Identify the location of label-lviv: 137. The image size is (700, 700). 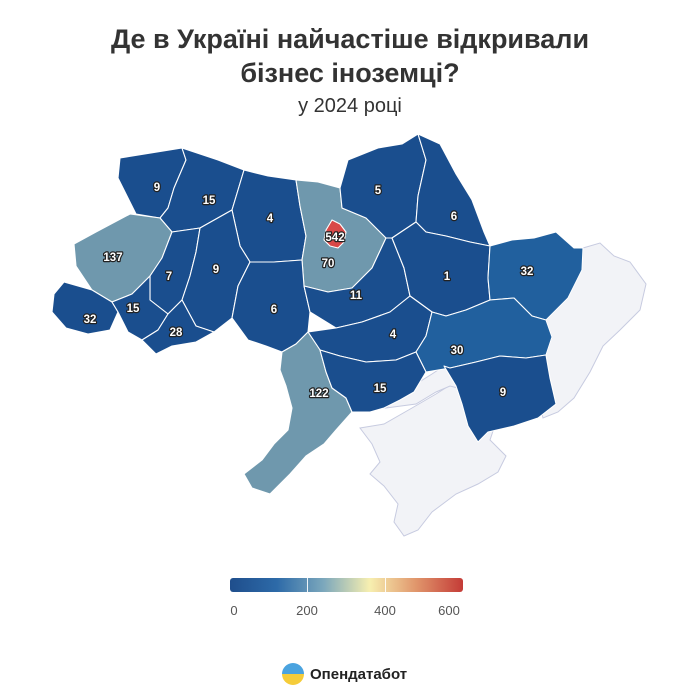
(112, 258).